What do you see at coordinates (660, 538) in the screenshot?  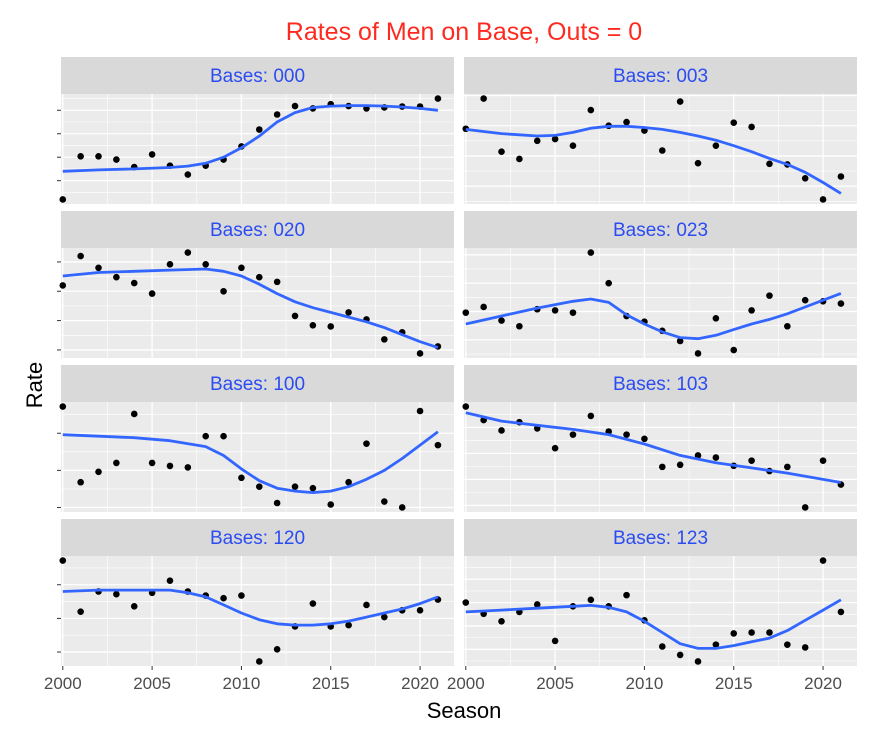 I see `facet-strip-label: Bases: 123` at bounding box center [660, 538].